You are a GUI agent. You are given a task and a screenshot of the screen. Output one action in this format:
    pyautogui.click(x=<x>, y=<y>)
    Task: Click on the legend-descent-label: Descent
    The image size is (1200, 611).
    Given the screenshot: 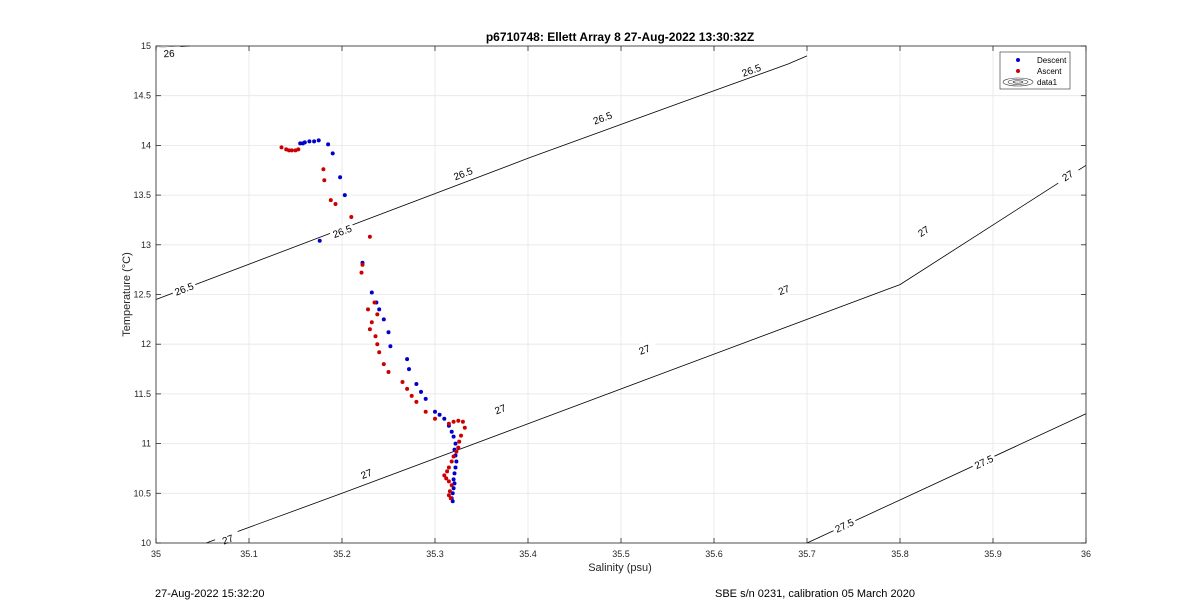 What is the action you would take?
    pyautogui.click(x=1052, y=60)
    